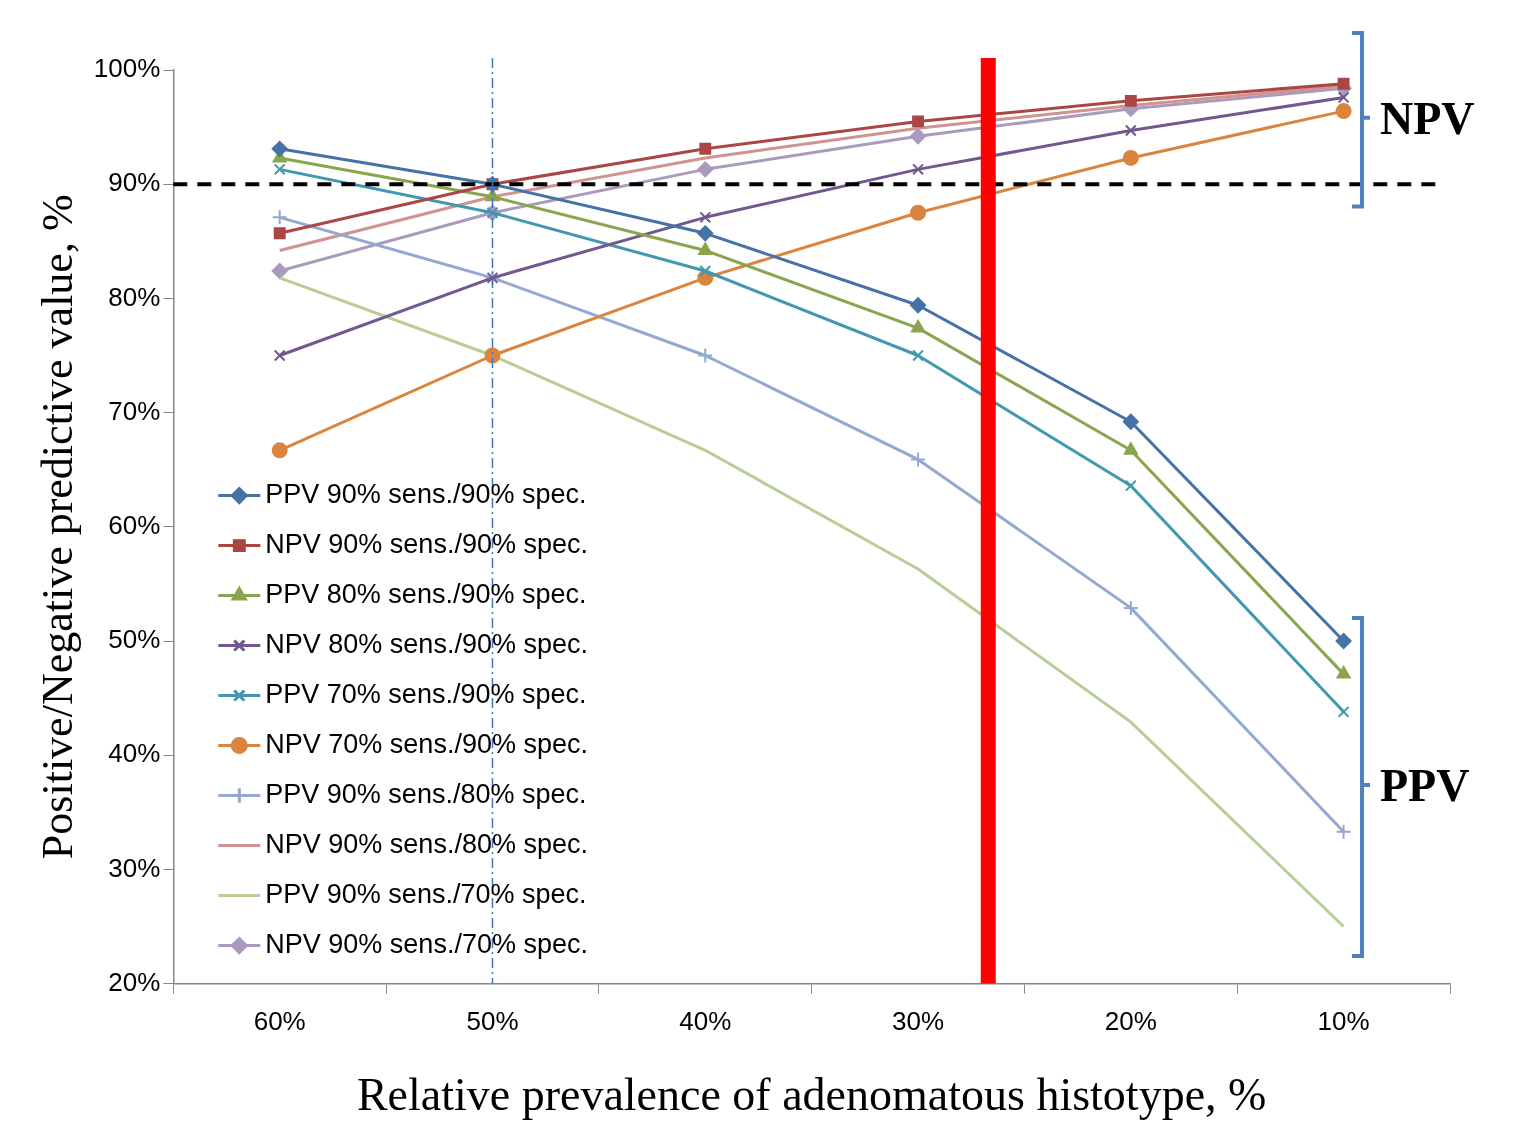 The height and width of the screenshot is (1140, 1520). I want to click on legend-label: NPV 90% sens./80% spec., so click(426, 844).